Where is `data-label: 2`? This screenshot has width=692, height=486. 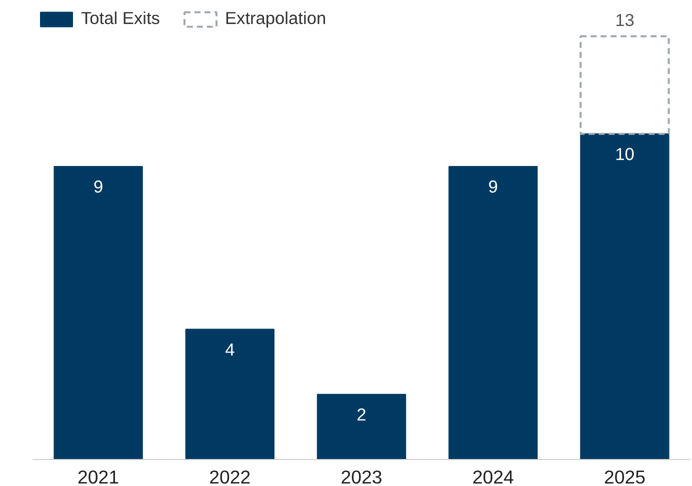
data-label: 2 is located at coordinates (361, 414).